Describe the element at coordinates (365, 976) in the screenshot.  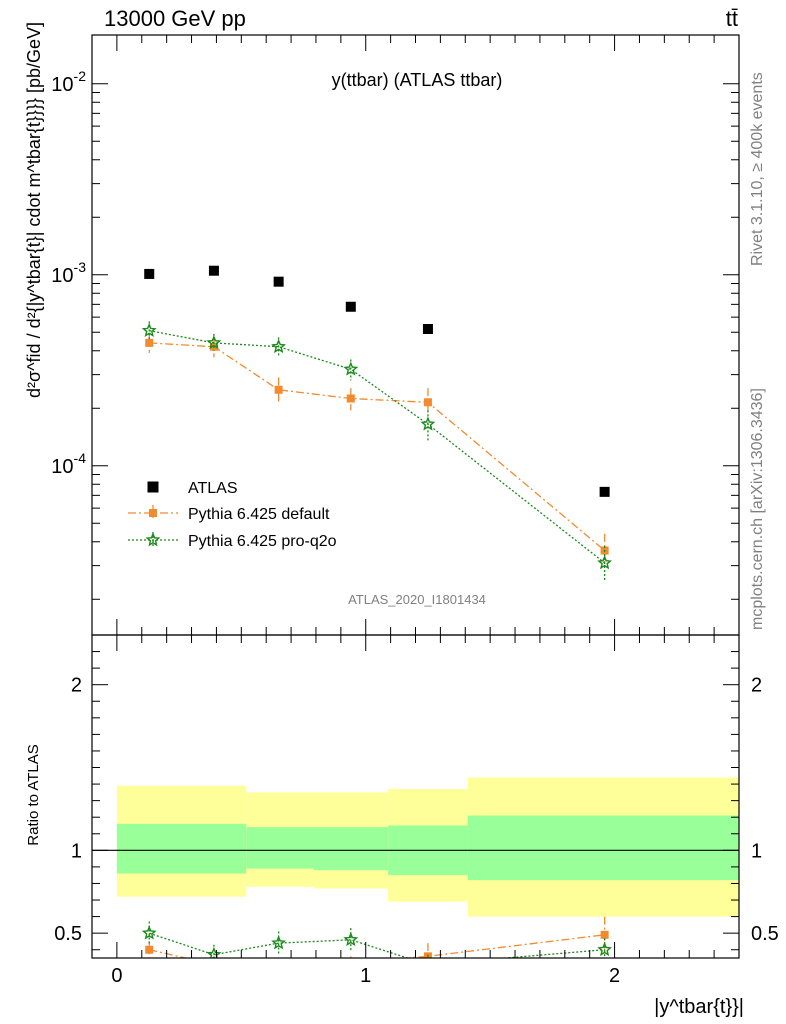
I see `xtick-label: 1` at that location.